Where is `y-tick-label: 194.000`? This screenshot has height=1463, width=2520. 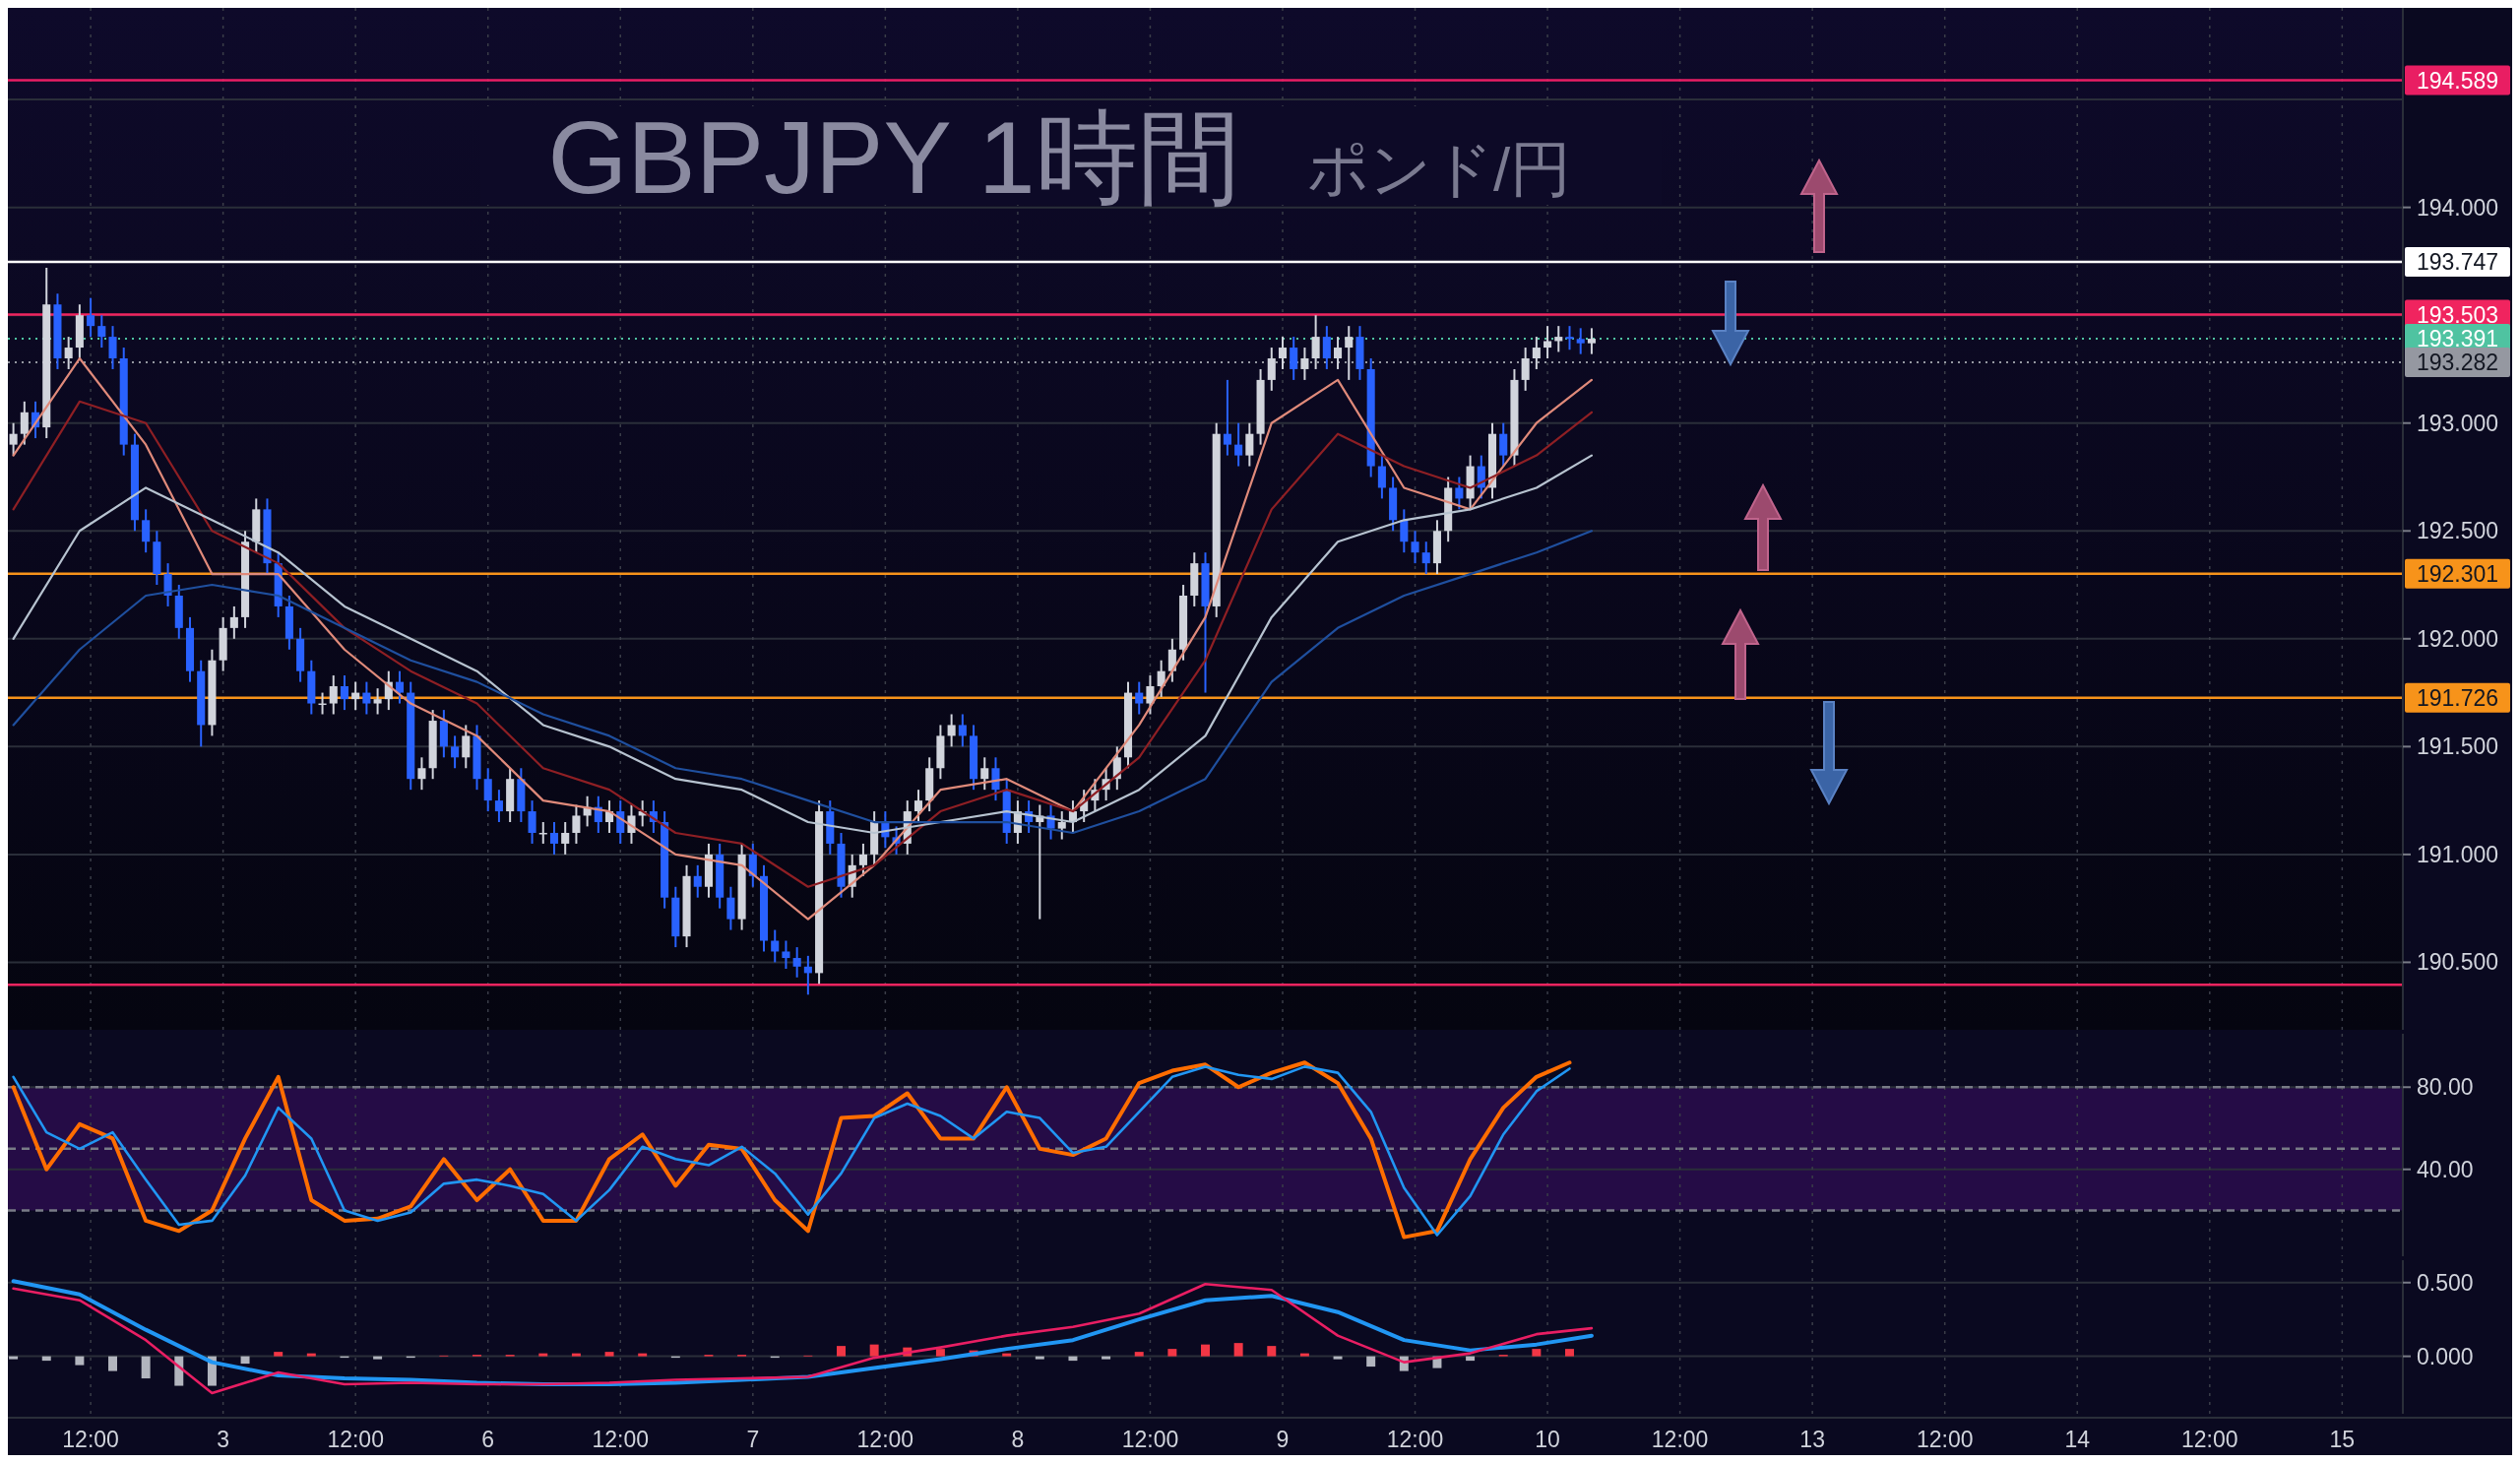
y-tick-label: 194.000 is located at coordinates (2458, 207).